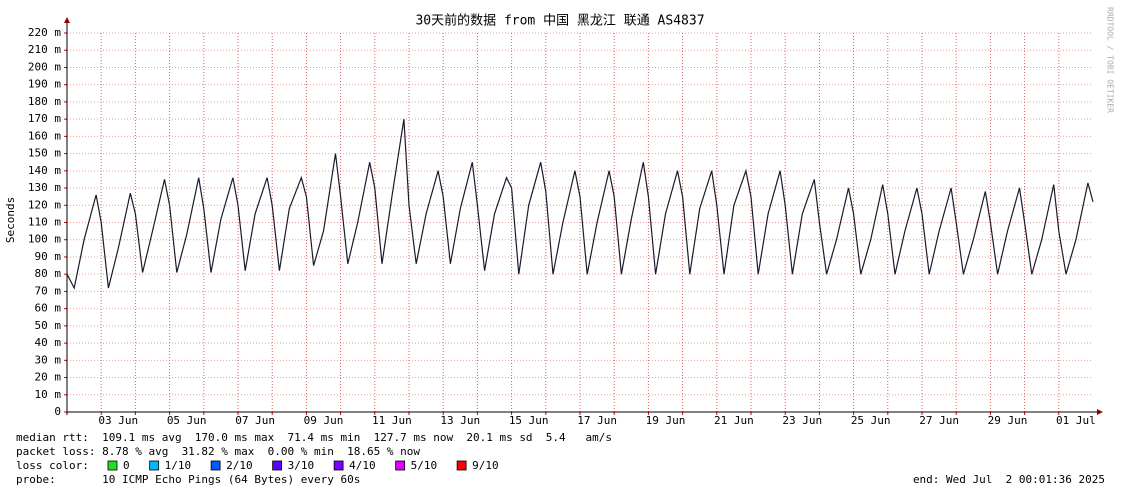 The width and height of the screenshot is (1121, 494). Describe the element at coordinates (44, 153) in the screenshot. I see `y-tick-label: 150 m` at that location.